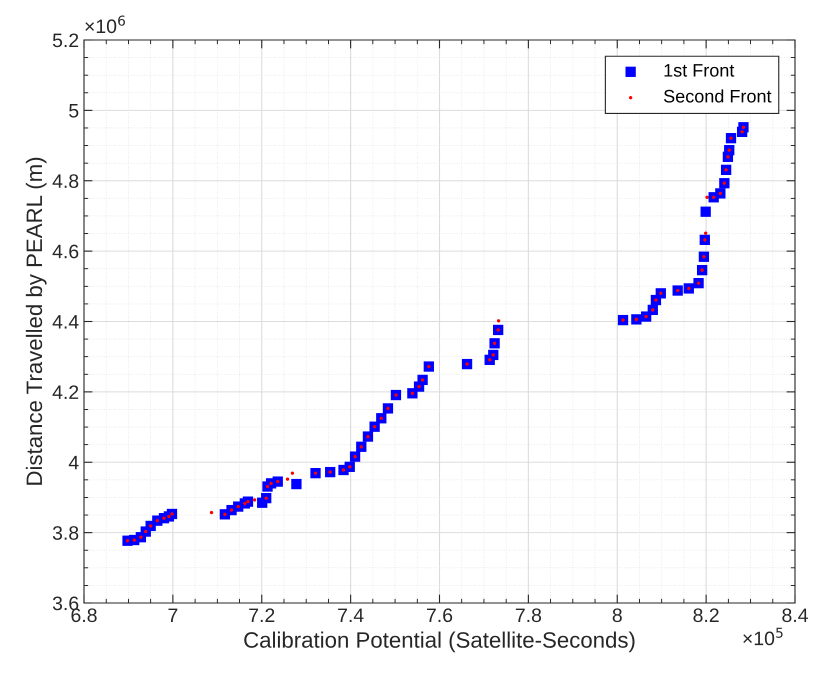  What do you see at coordinates (65, 40) in the screenshot?
I see `y-tick-label: 5.2` at bounding box center [65, 40].